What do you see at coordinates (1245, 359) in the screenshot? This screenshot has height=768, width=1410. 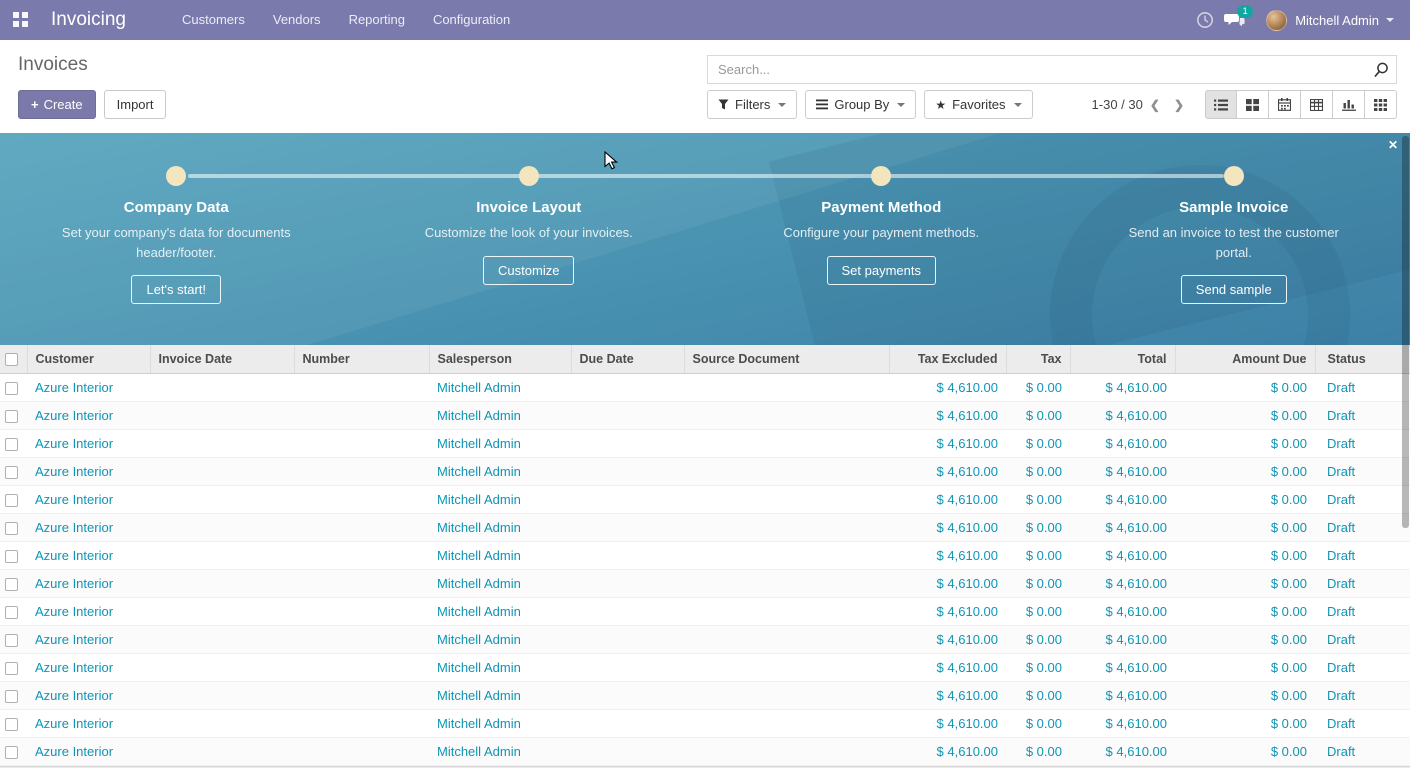 I see `column-header-amount-due: Amount Due` at bounding box center [1245, 359].